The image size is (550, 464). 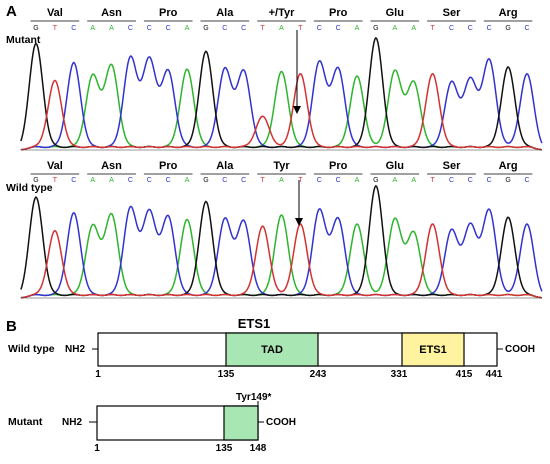 I want to click on wildtype-codon-8: Arg, so click(x=508, y=166).